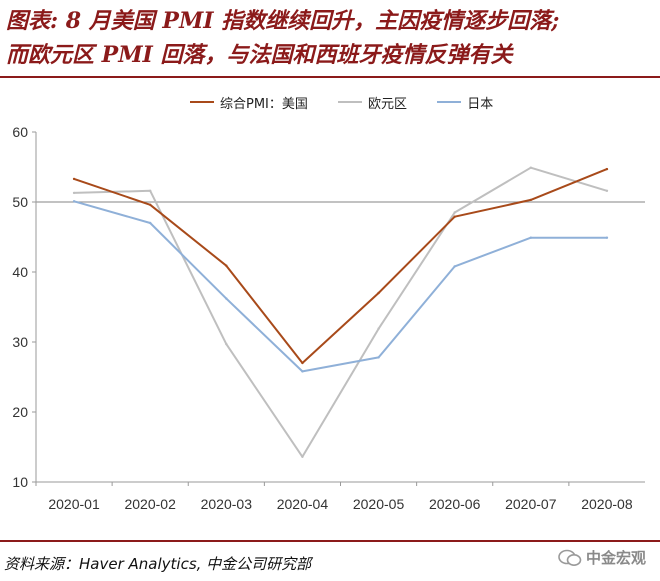 This screenshot has width=660, height=581. I want to click on footer-divider, so click(330, 541).